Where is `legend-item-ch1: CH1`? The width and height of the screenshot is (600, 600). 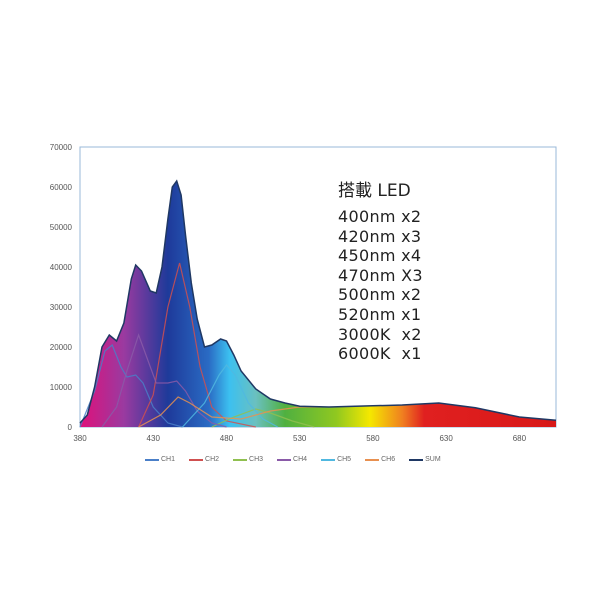 legend-item-ch1: CH1 is located at coordinates (160, 459).